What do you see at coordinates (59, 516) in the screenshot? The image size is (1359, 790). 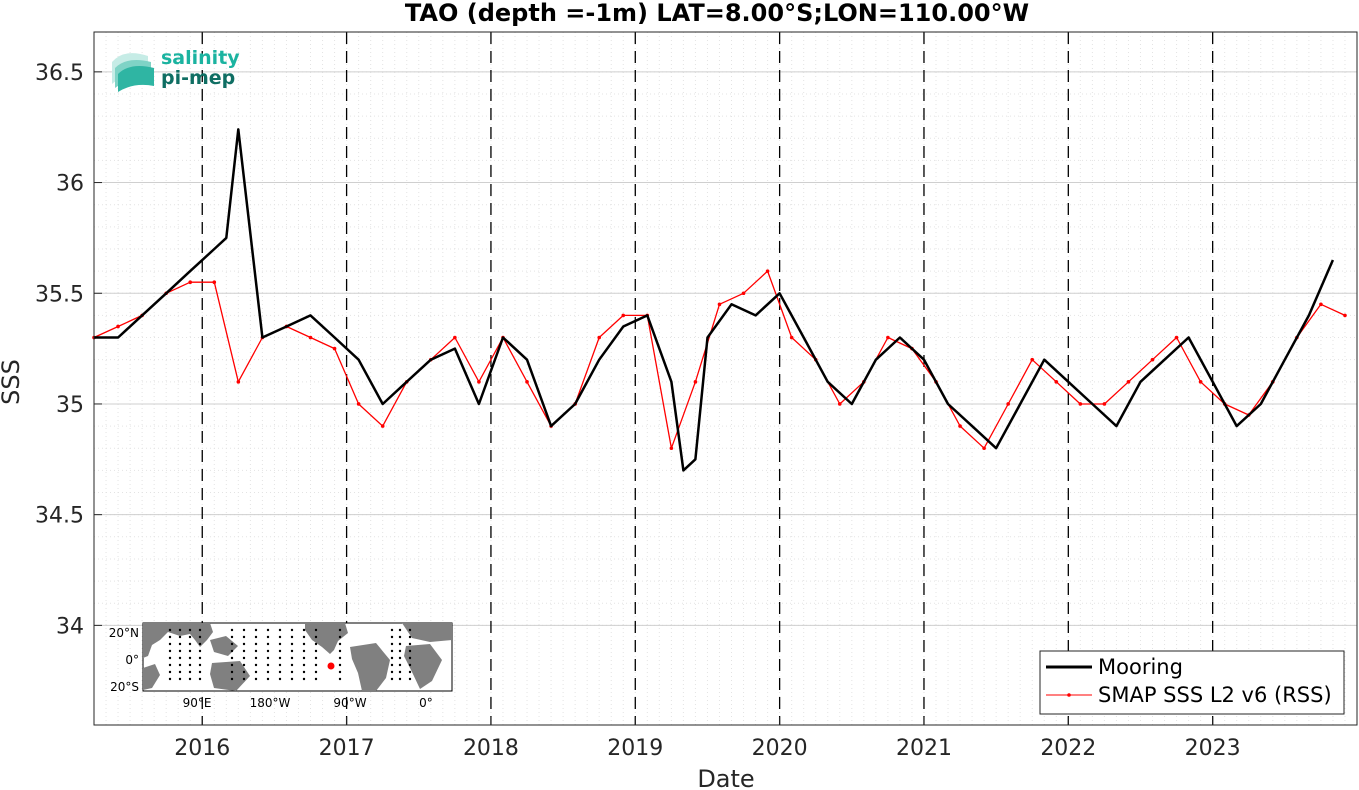 I see `y-tick-label: 34.5` at bounding box center [59, 516].